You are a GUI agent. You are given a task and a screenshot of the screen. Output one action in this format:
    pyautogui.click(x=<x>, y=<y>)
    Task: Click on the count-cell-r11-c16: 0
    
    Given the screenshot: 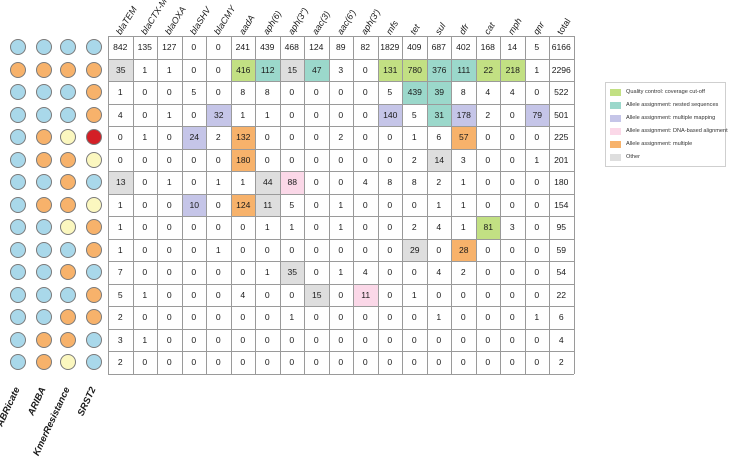 What is the action you would take?
    pyautogui.click(x=512, y=294)
    